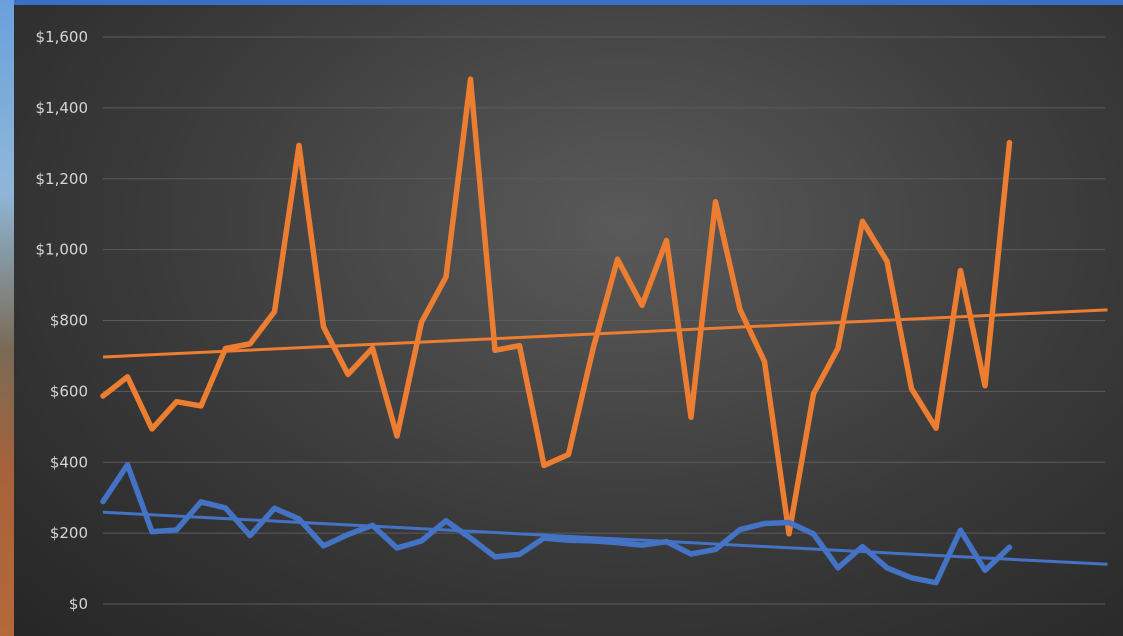 Image resolution: width=1123 pixels, height=636 pixels. I want to click on y-tick-label: $1,000, so click(62, 250).